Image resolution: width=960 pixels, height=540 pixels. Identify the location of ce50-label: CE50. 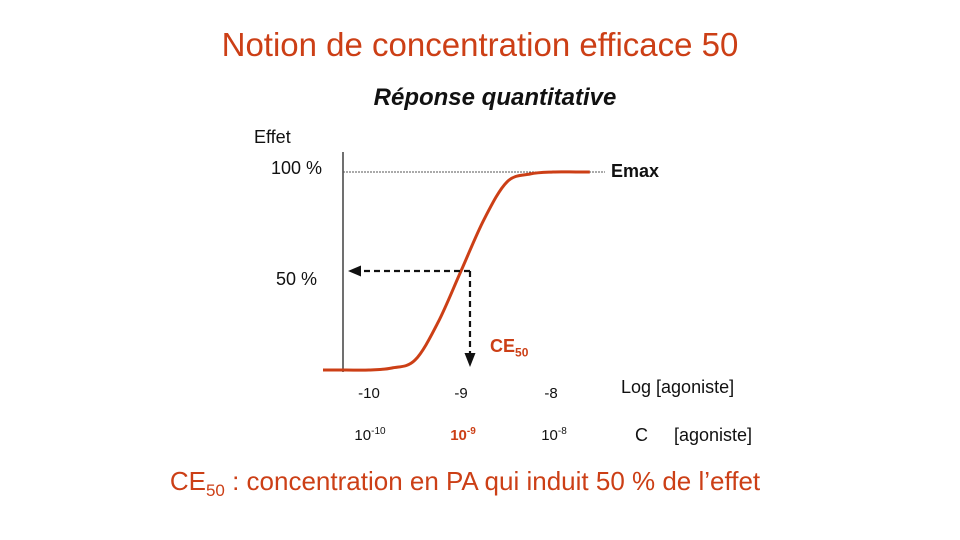
(509, 348).